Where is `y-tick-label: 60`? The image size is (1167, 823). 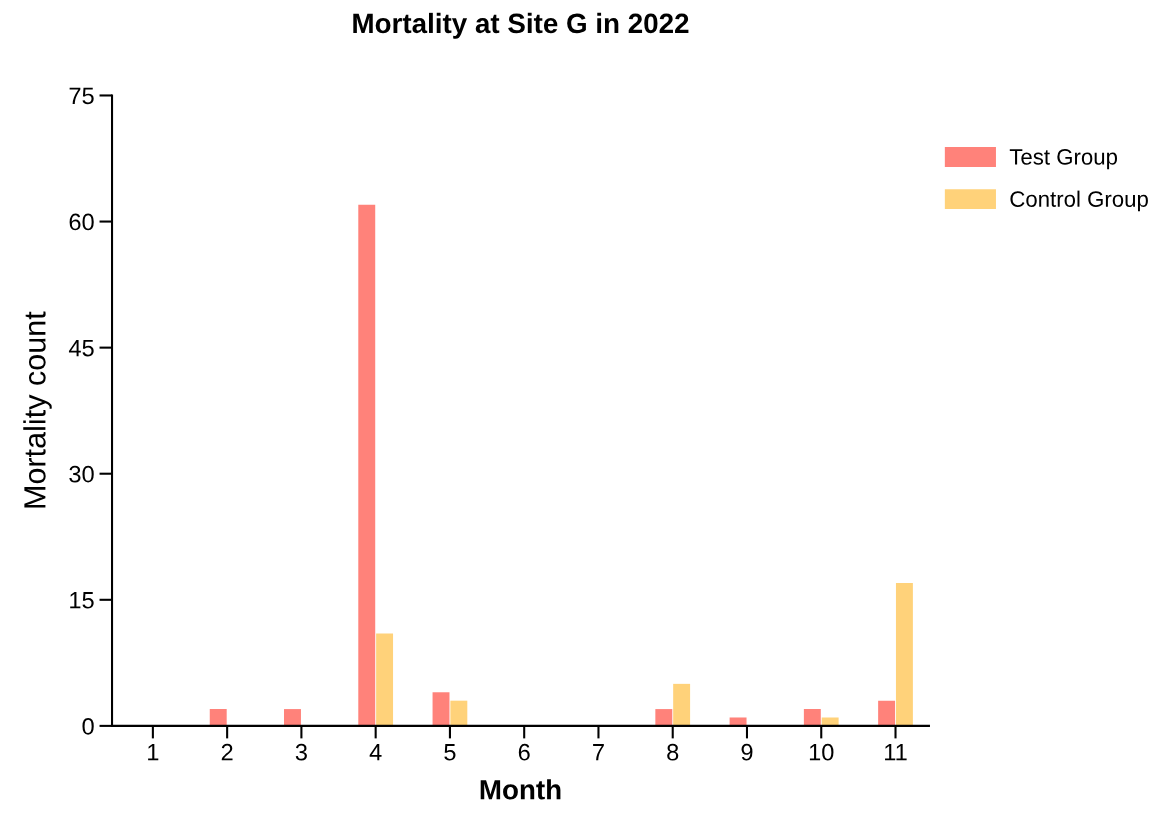 y-tick-label: 60 is located at coordinates (81, 222).